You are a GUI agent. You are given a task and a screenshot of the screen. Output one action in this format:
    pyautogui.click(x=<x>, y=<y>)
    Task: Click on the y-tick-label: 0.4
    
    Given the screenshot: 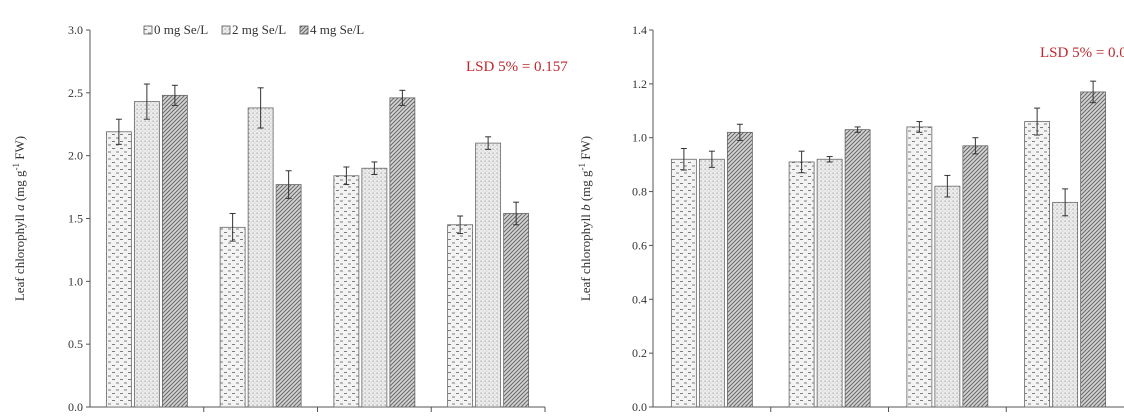 What is the action you would take?
    pyautogui.click(x=639, y=299)
    